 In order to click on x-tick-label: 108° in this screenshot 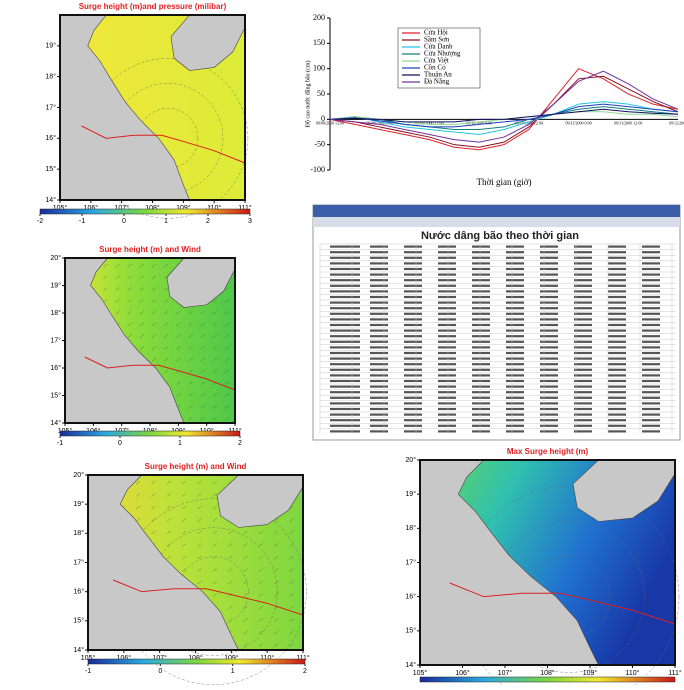, I will do `click(152, 208)`.